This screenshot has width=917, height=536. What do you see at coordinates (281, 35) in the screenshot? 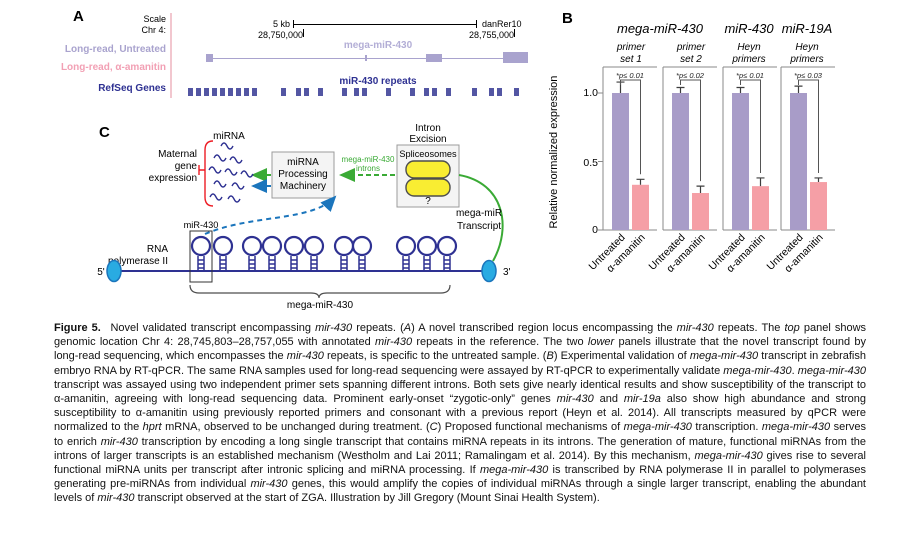
I see `coordinate-left: 28,750,000` at bounding box center [281, 35].